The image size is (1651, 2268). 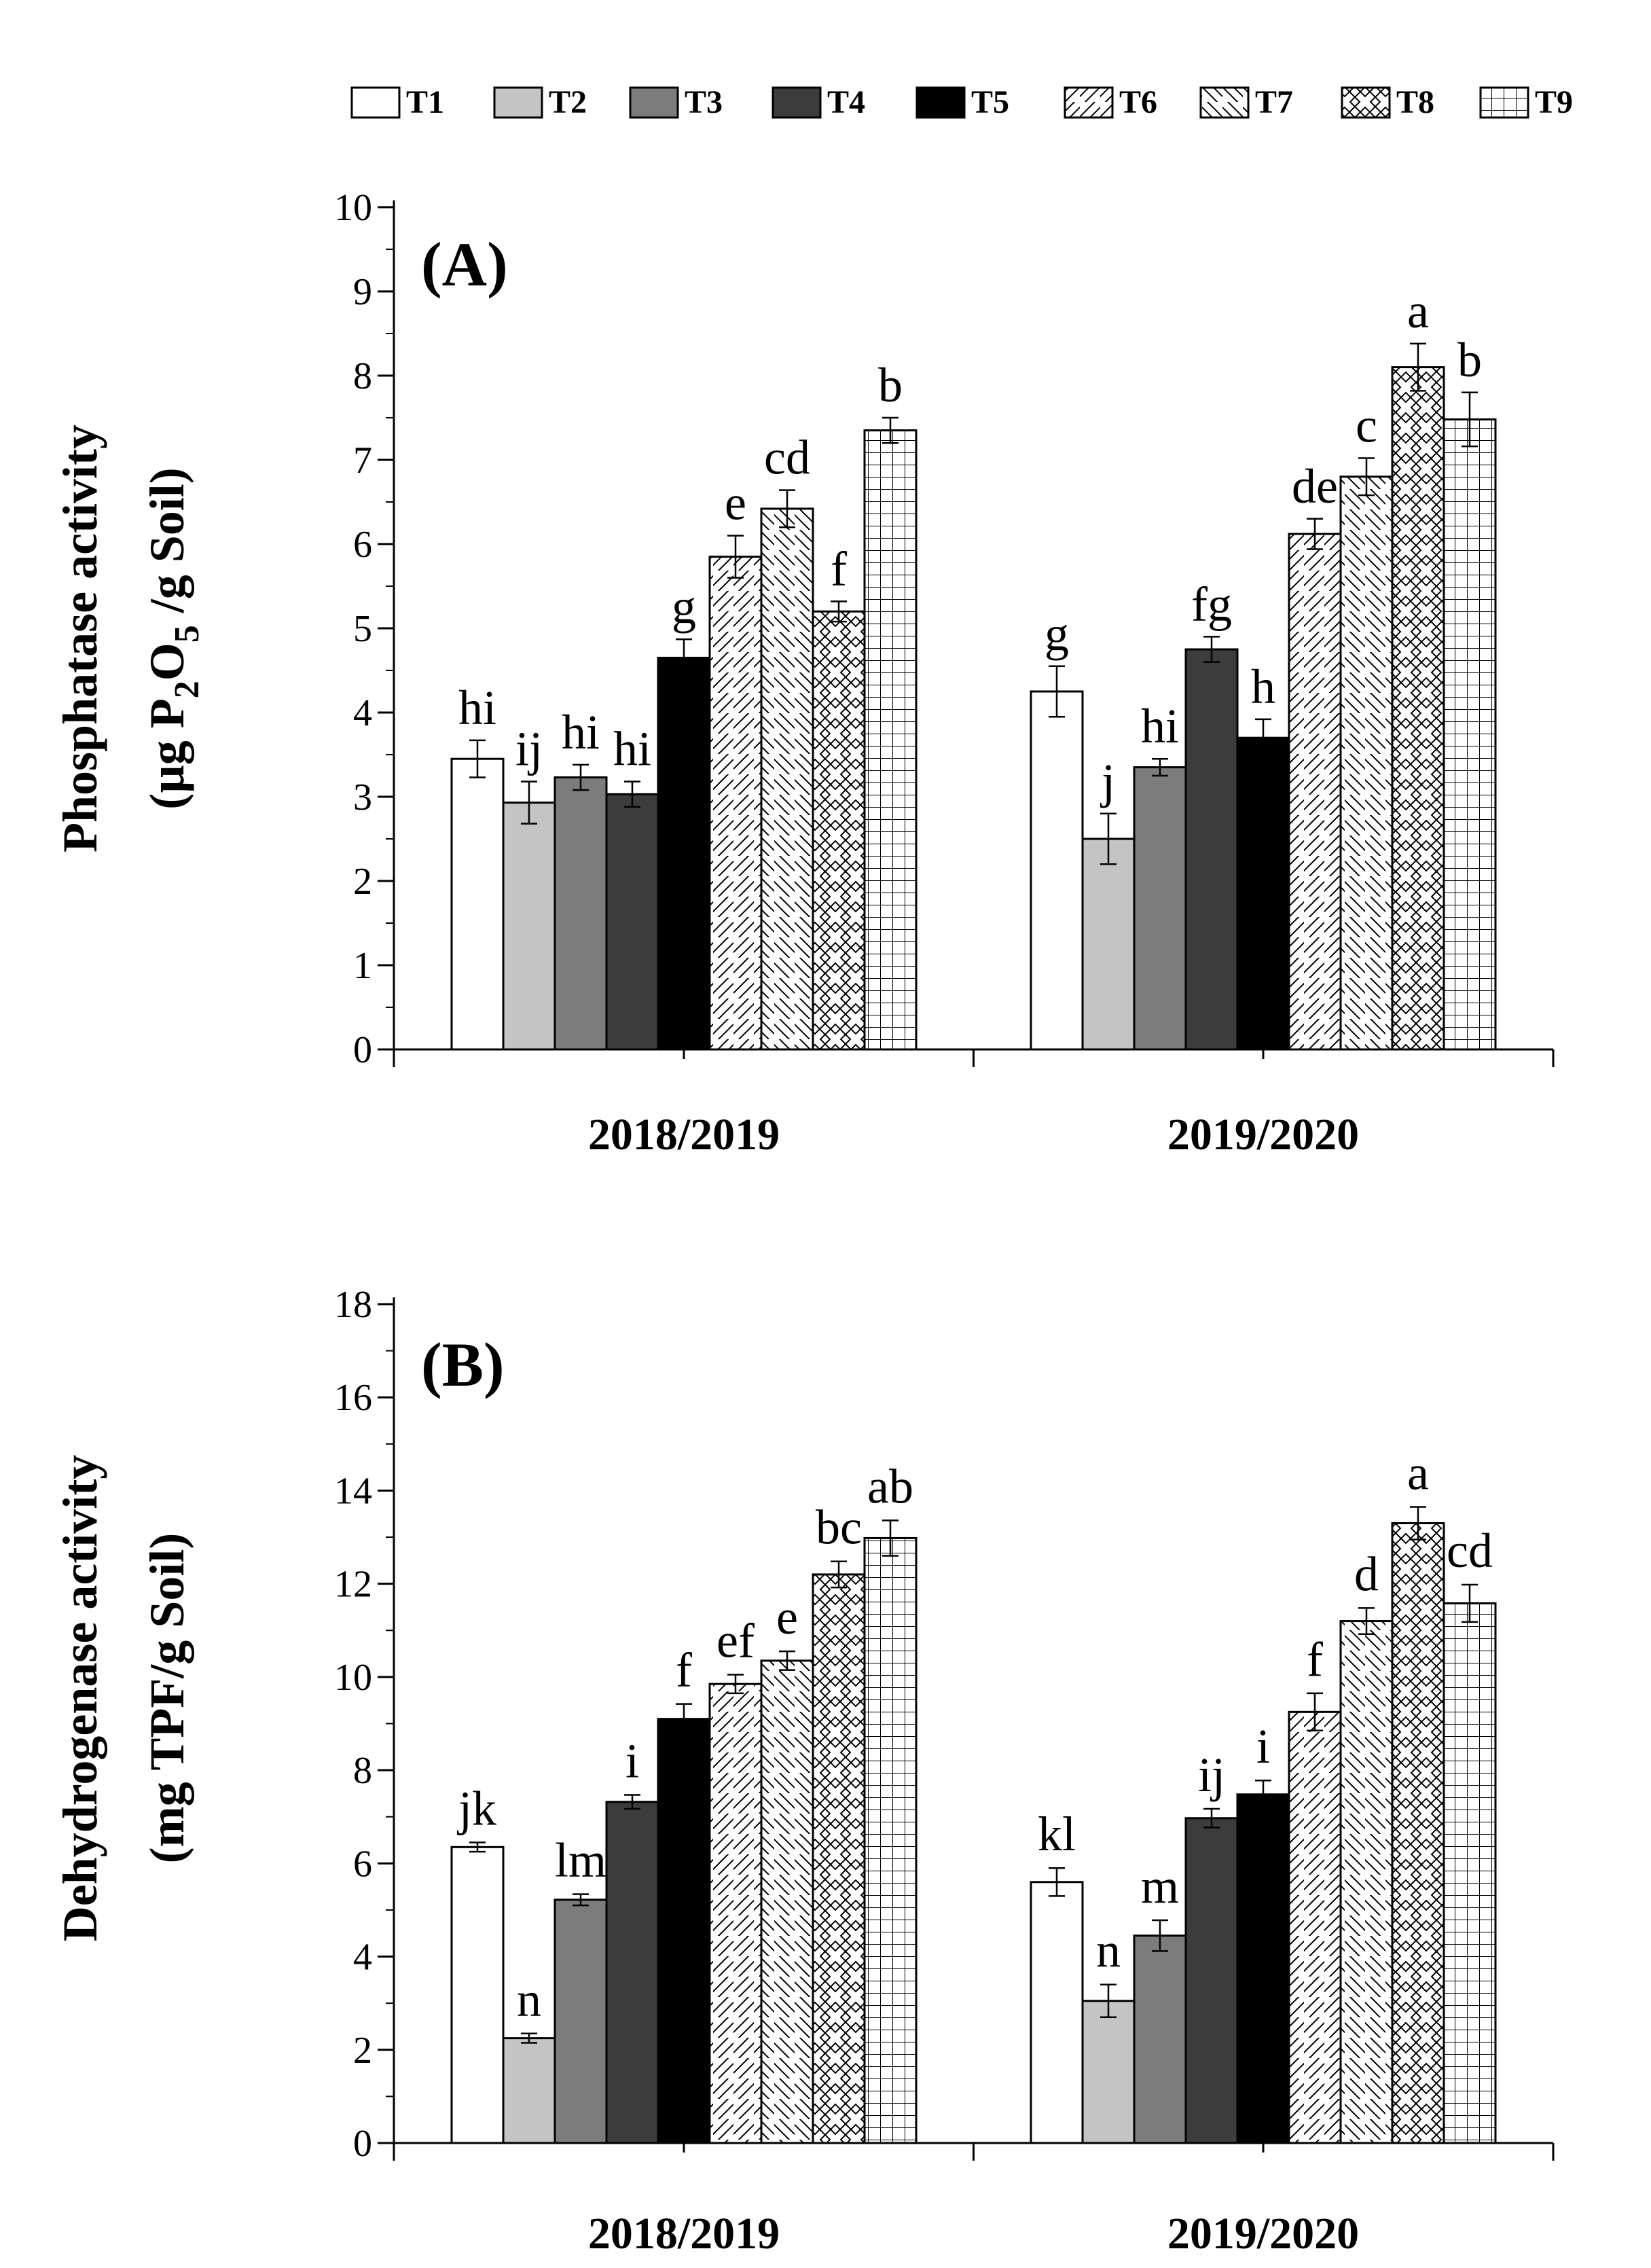 What do you see at coordinates (890, 1486) in the screenshot?
I see `panel-b-significance-letter: ab` at bounding box center [890, 1486].